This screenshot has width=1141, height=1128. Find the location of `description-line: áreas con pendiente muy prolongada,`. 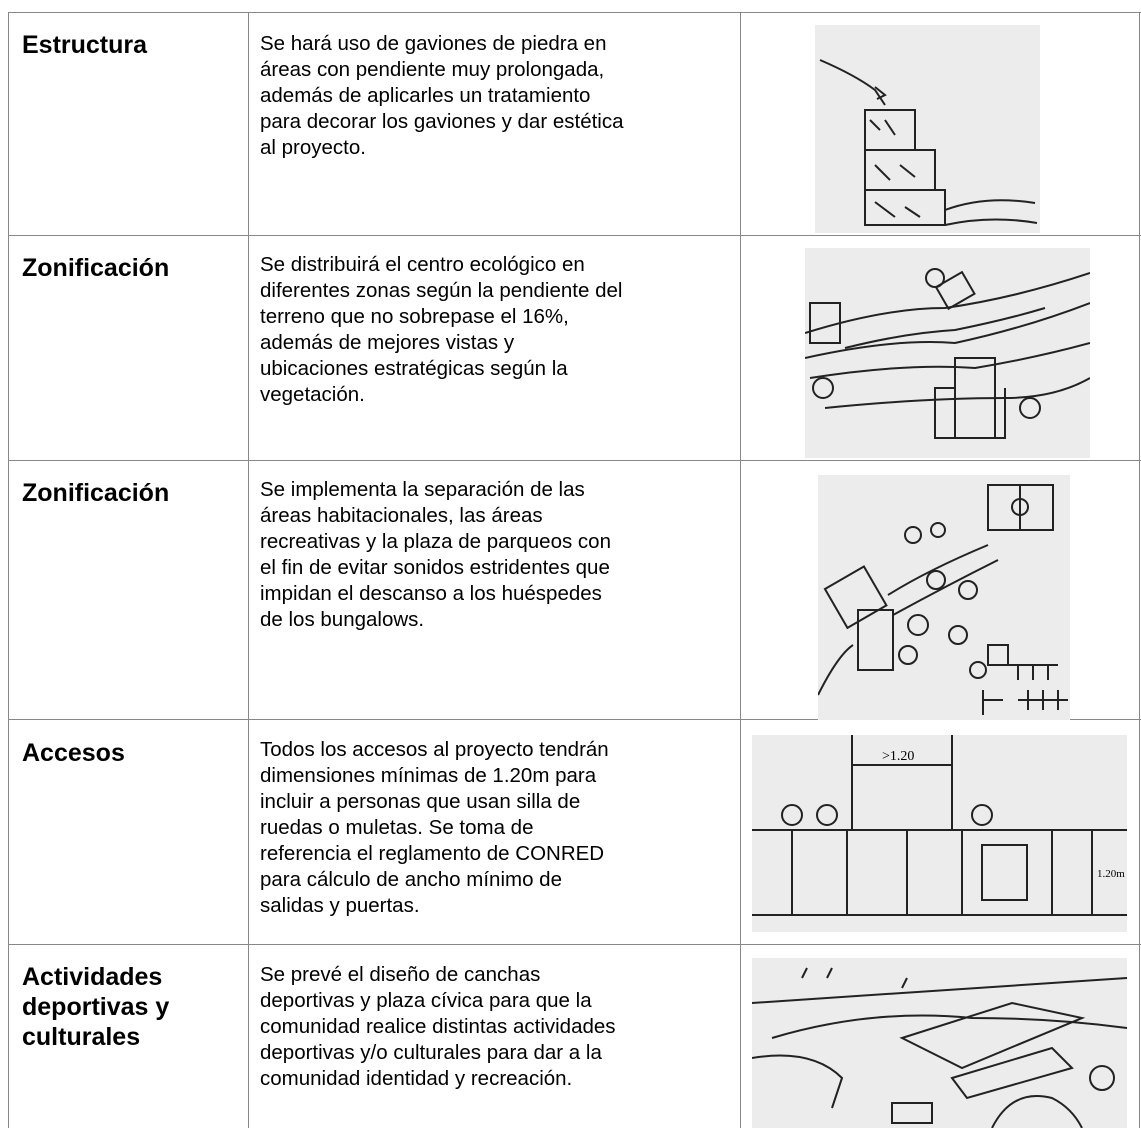

description-line: áreas con pendiente muy prolongada, is located at coordinates (432, 69).